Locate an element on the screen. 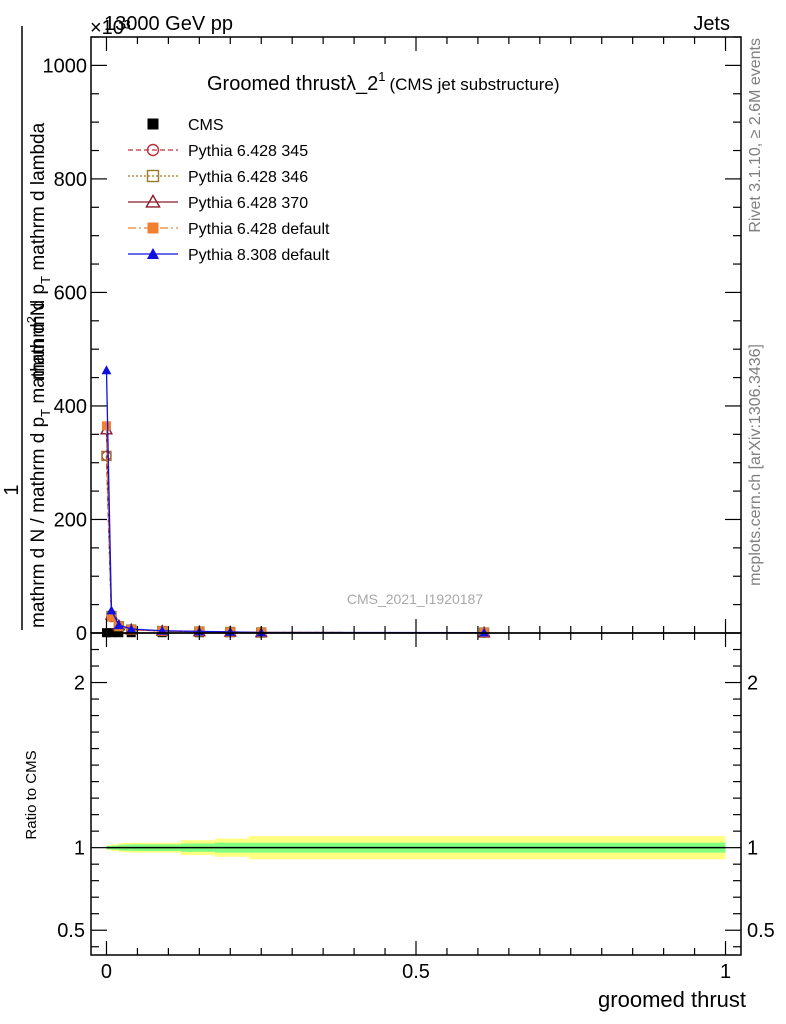 The height and width of the screenshot is (1024, 786). legend-entry-p8: Pythia 8.308 default is located at coordinates (229, 255).